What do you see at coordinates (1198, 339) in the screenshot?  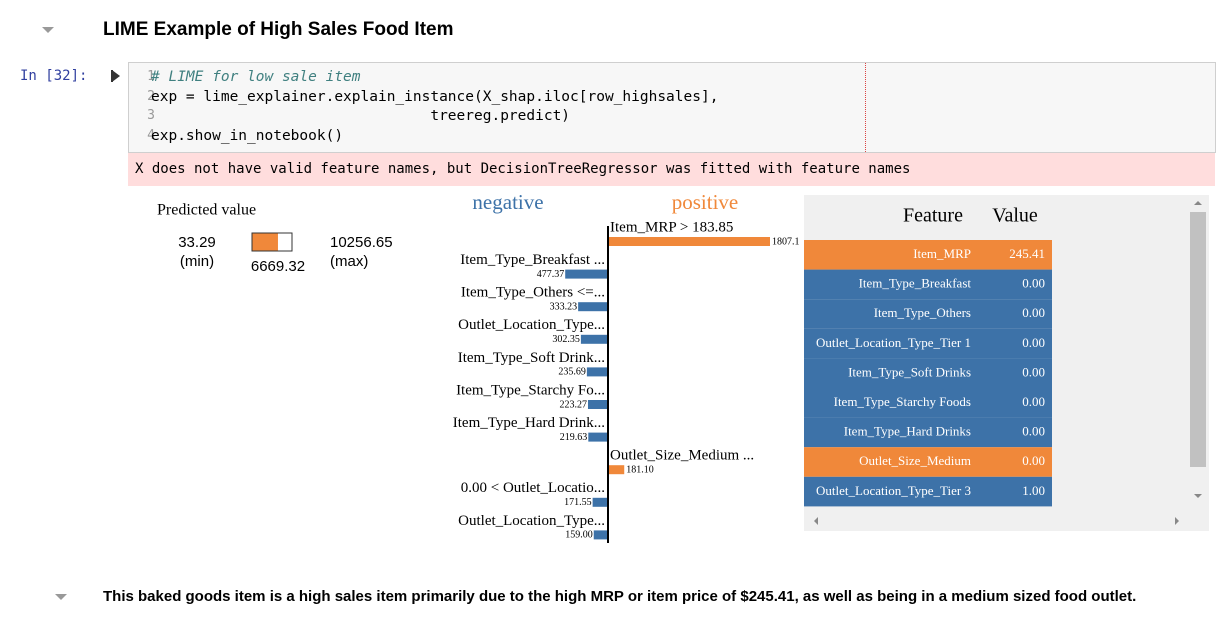 I see `scrollbar-thumb` at bounding box center [1198, 339].